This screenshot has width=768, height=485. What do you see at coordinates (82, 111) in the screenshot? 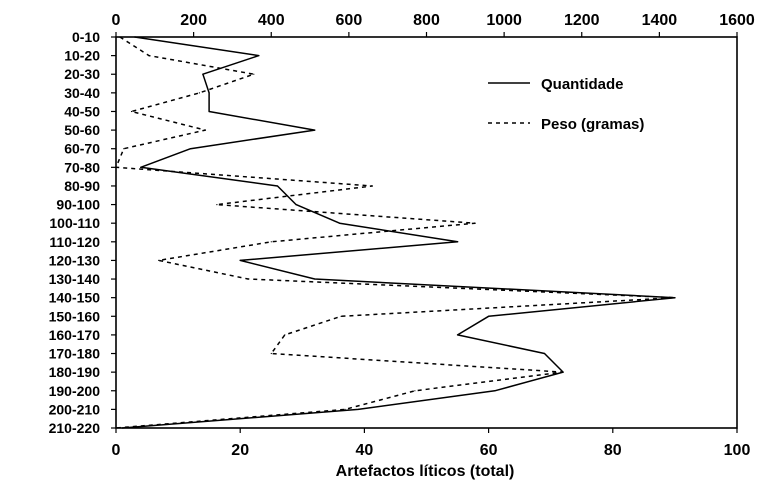
I see `y-tick-label: 40-50` at bounding box center [82, 111].